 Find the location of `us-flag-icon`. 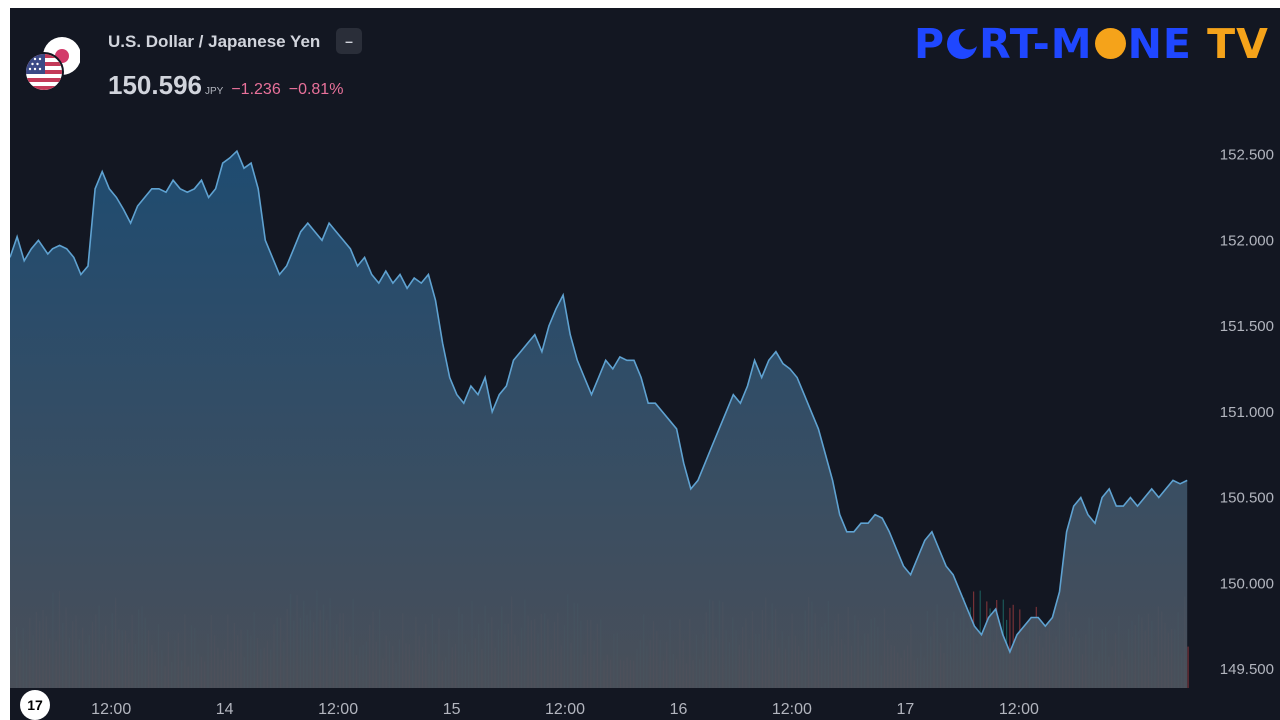

us-flag-icon is located at coordinates (44, 72).